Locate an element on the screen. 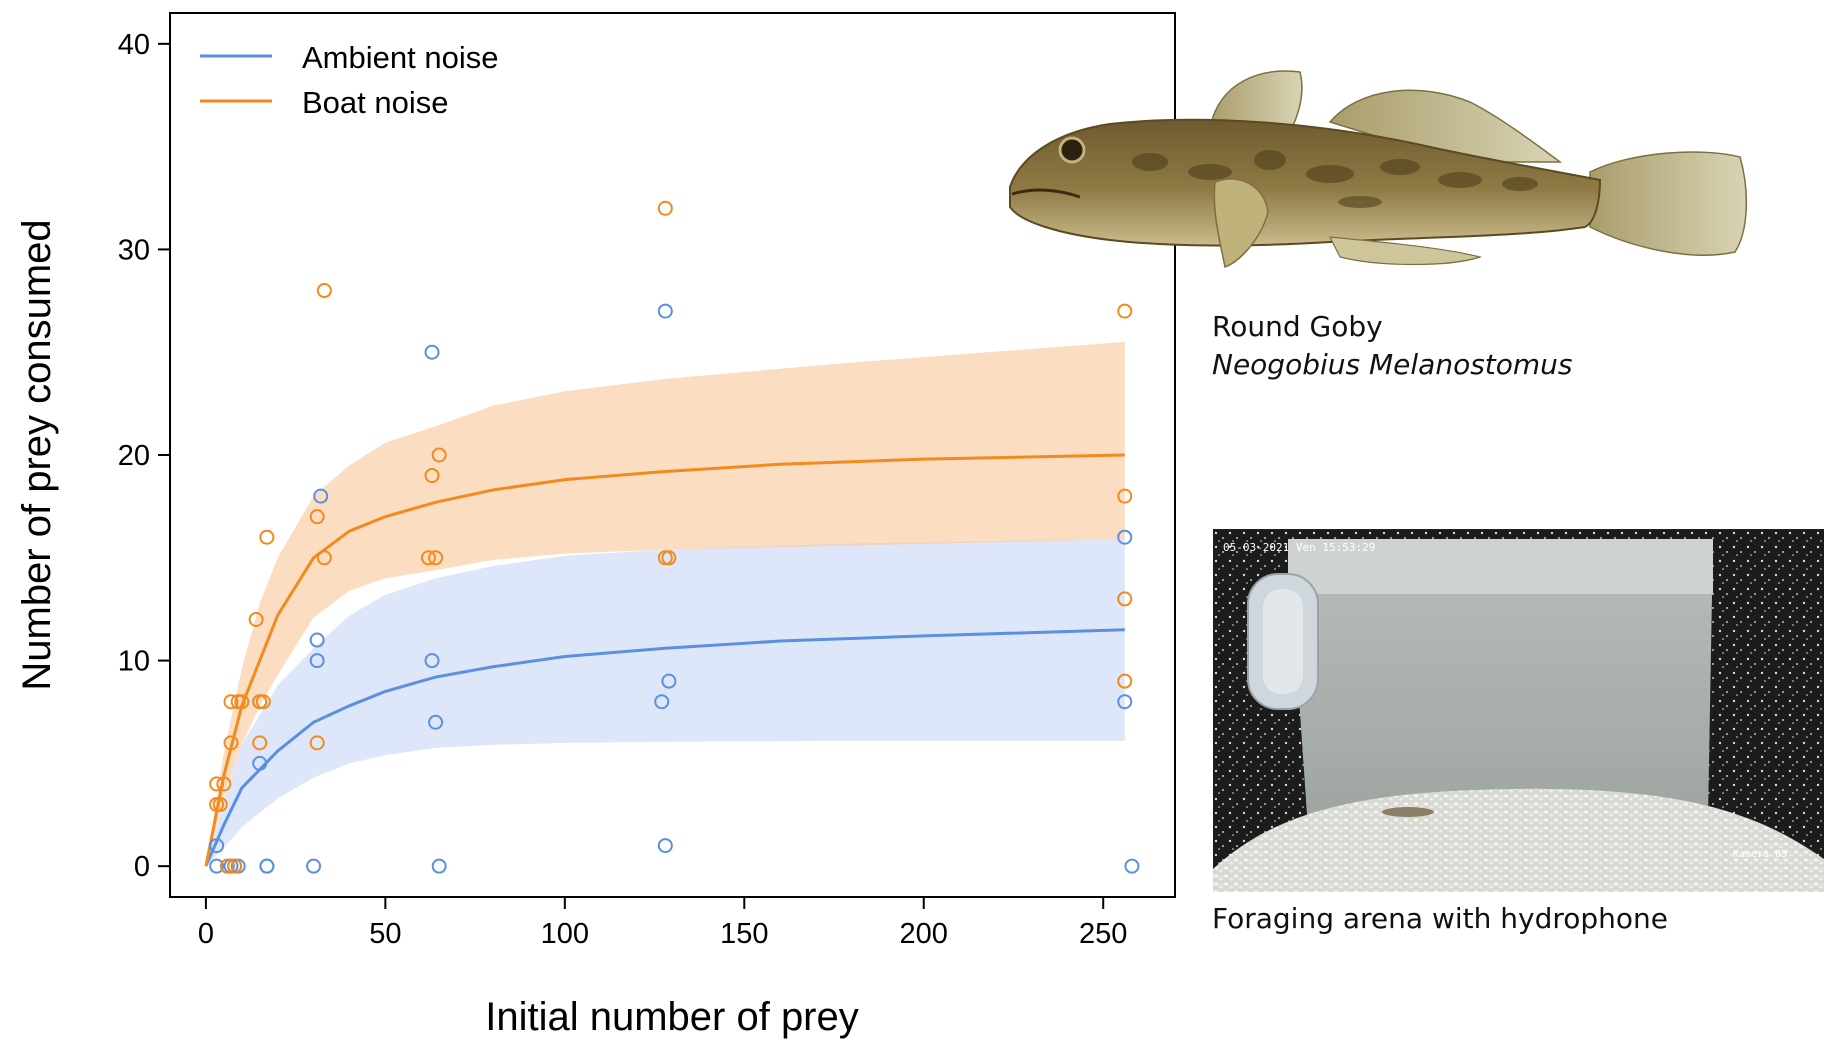 The width and height of the screenshot is (1826, 1046). x-tick-label: 50 is located at coordinates (385, 934).